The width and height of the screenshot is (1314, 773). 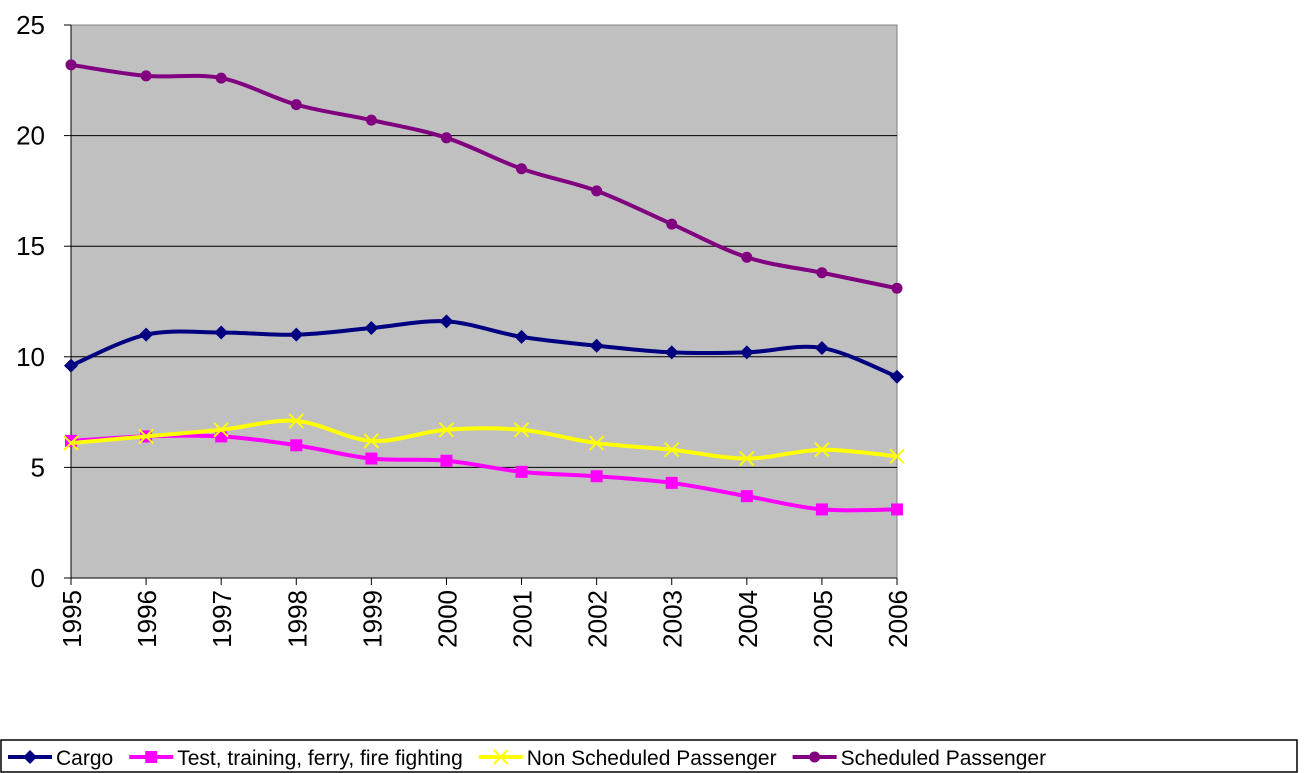 I want to click on x-tick-label: 1998, so click(x=297, y=619).